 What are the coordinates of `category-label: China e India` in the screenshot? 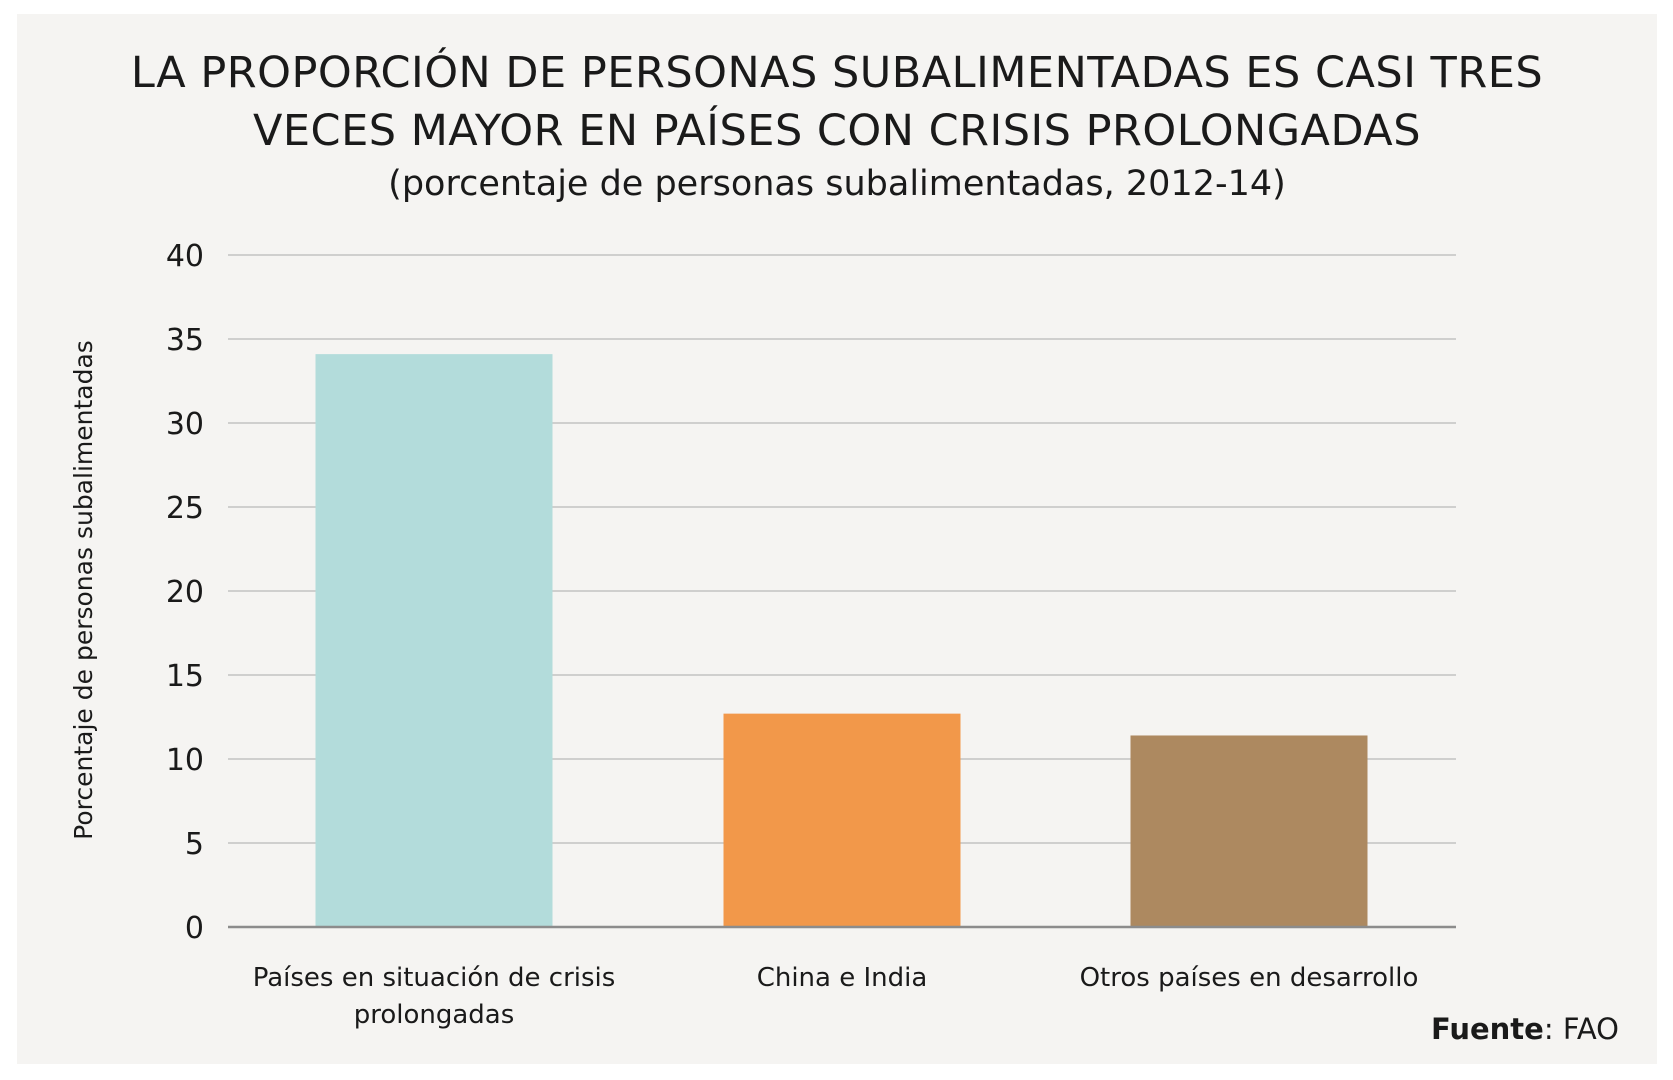 It's located at (842, 978).